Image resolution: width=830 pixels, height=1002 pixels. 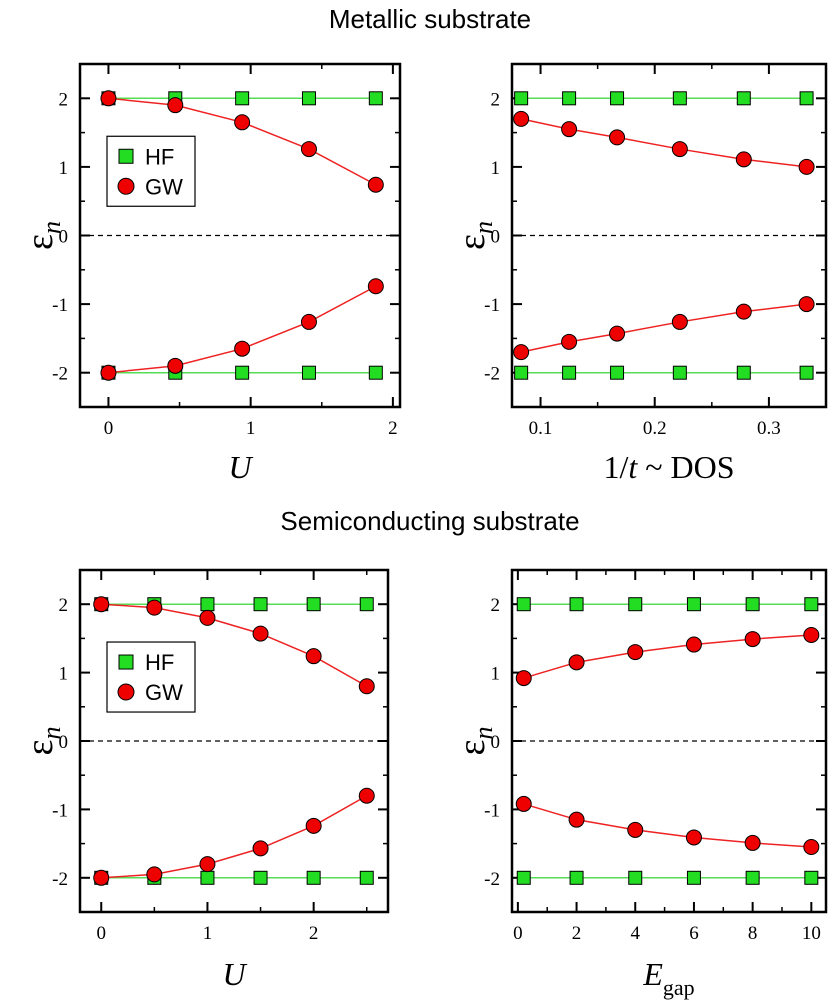 What do you see at coordinates (429, 521) in the screenshot?
I see `bottom-section-title: Semiconducting substrate` at bounding box center [429, 521].